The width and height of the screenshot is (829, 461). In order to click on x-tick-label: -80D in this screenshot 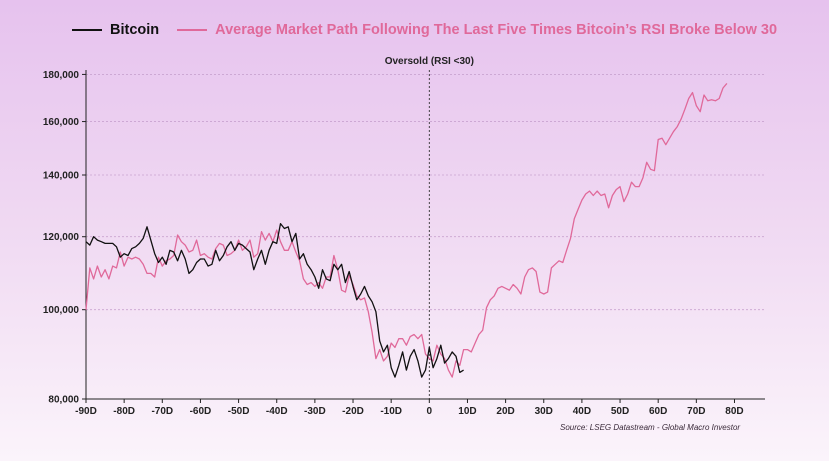, I will do `click(124, 411)`.